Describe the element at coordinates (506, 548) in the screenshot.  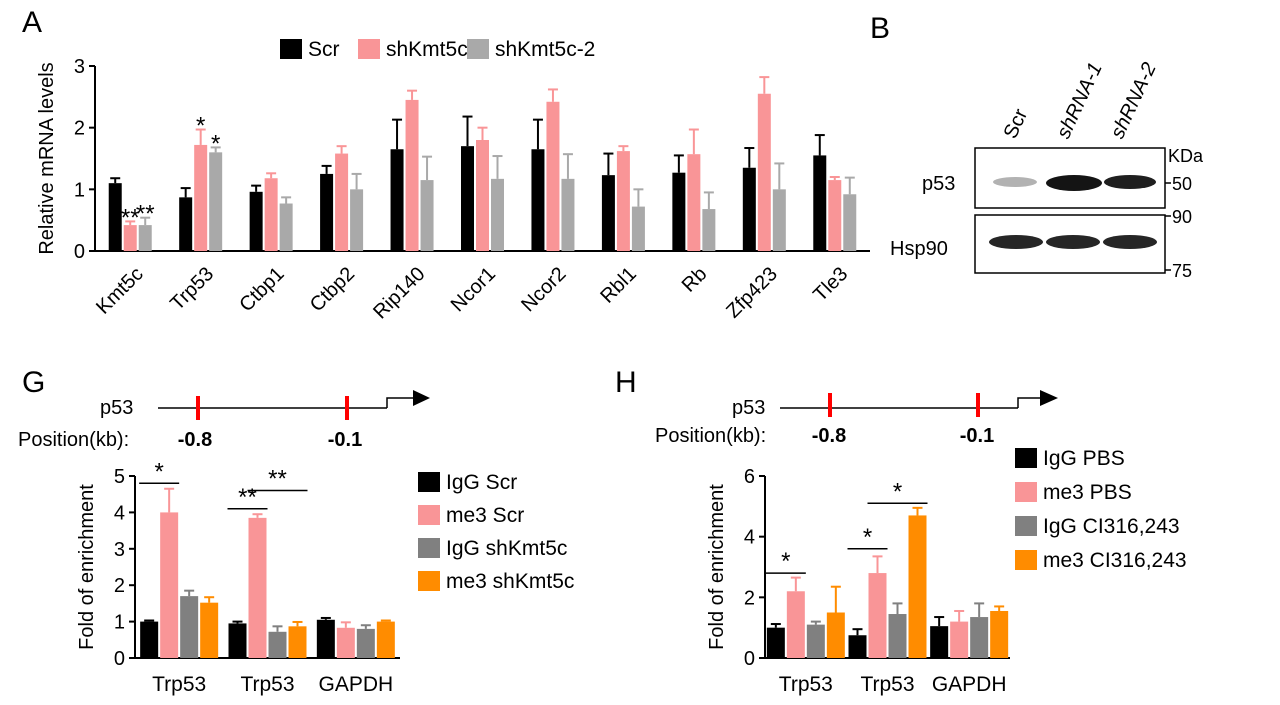
I see `legend-label-g: IgG shKmt5c` at that location.